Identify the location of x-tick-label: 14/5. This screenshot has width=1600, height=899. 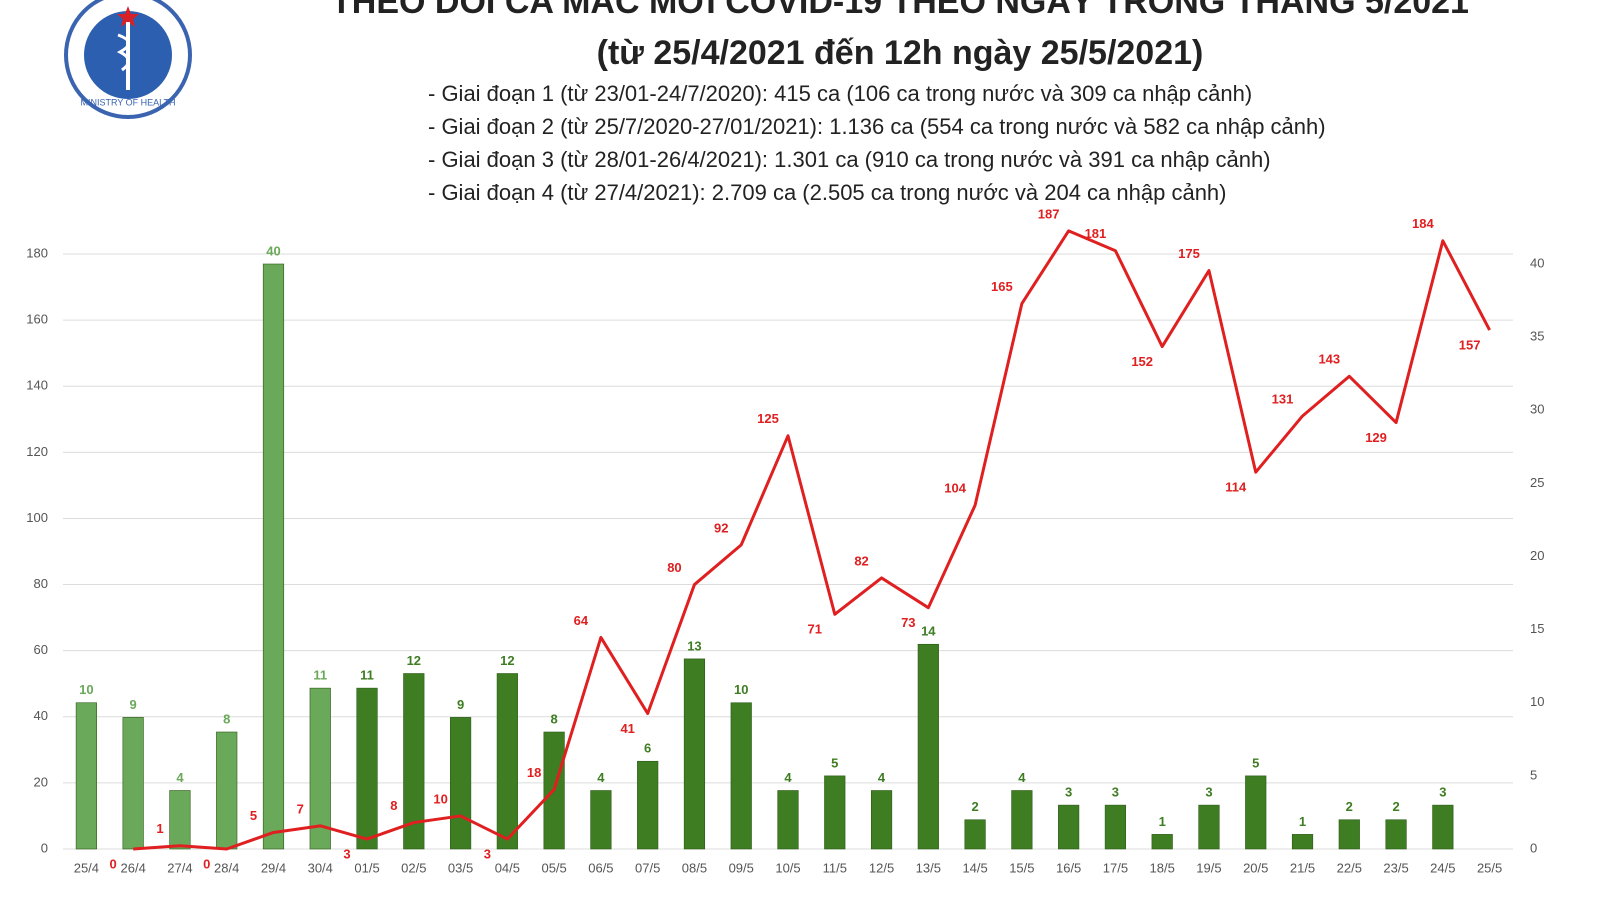
(974, 867).